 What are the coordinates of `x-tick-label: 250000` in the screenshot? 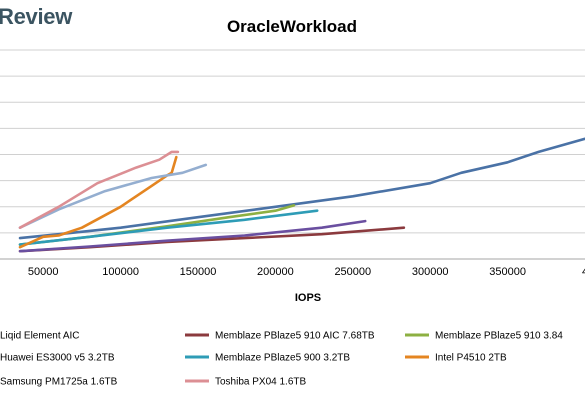 It's located at (352, 272).